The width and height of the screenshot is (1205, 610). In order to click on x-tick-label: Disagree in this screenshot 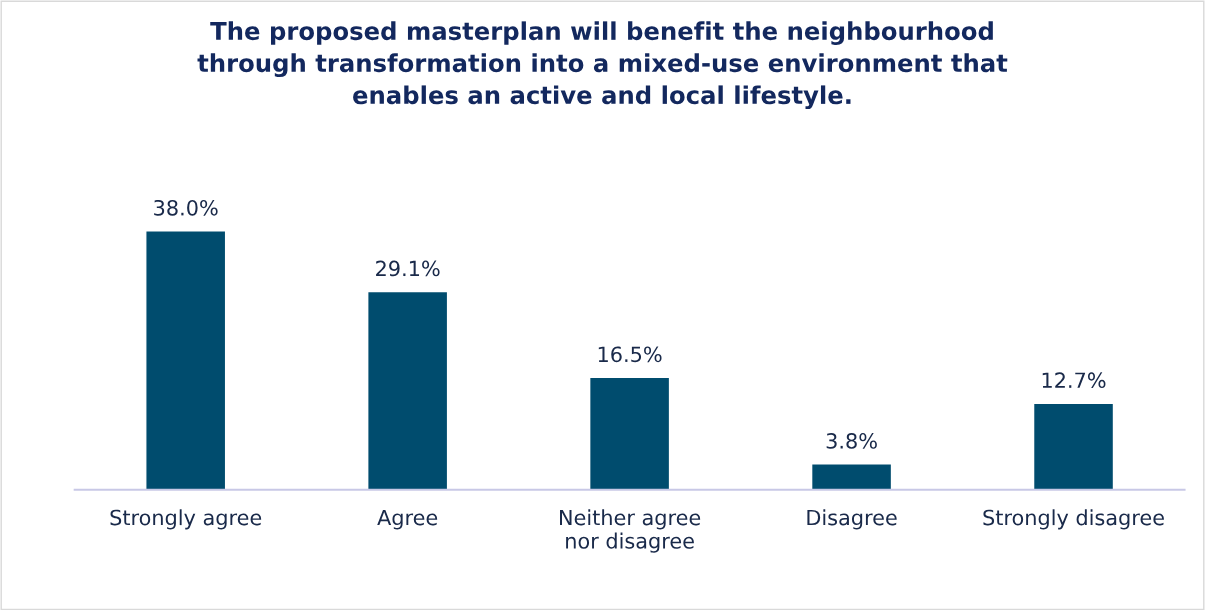, I will do `click(852, 519)`.